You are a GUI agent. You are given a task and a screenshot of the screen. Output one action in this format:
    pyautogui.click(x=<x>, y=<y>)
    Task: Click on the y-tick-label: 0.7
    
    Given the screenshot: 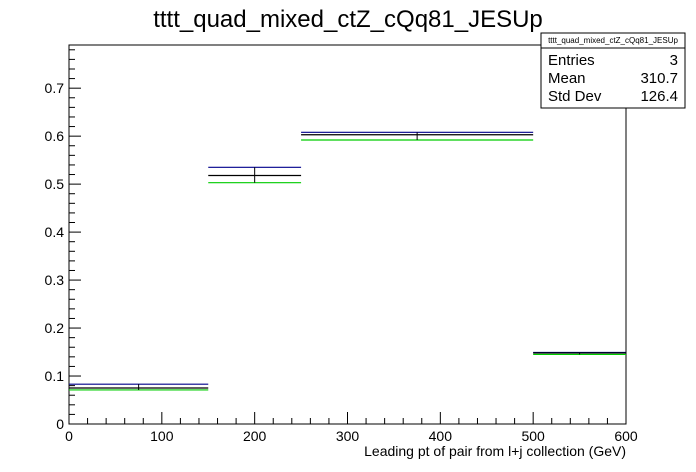 What is the action you would take?
    pyautogui.click(x=55, y=88)
    